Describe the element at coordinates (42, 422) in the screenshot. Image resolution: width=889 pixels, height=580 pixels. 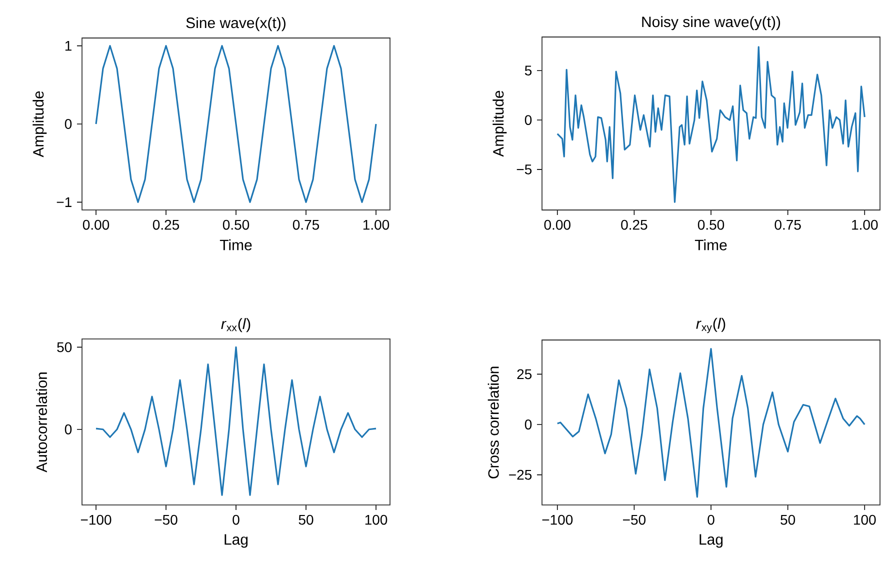
I see `y-axis-title: Autocorrelation` at that location.